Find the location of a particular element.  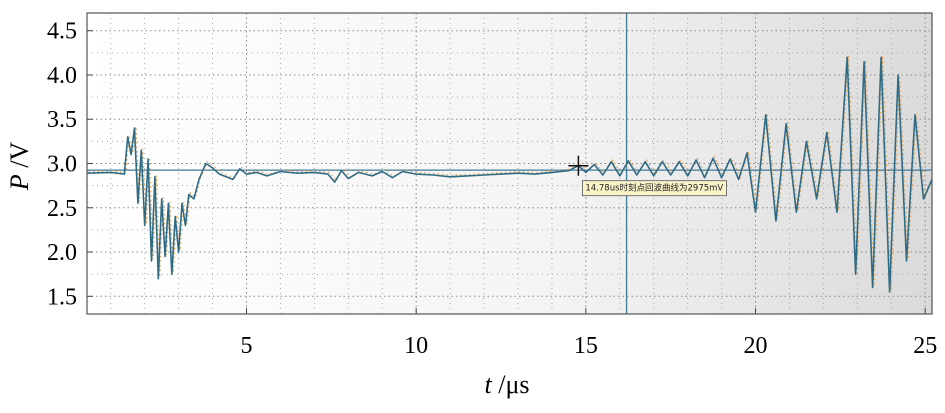

y-tick-label: 2.5 is located at coordinates (62, 209).